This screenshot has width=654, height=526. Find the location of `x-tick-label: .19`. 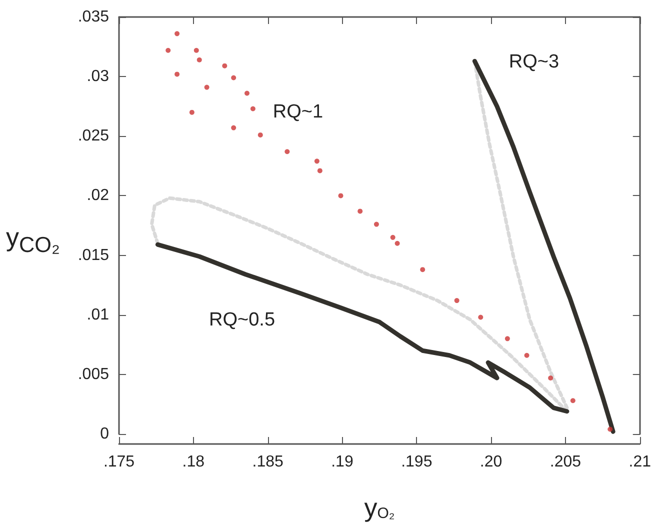

x-tick-label: .19 is located at coordinates (342, 462).